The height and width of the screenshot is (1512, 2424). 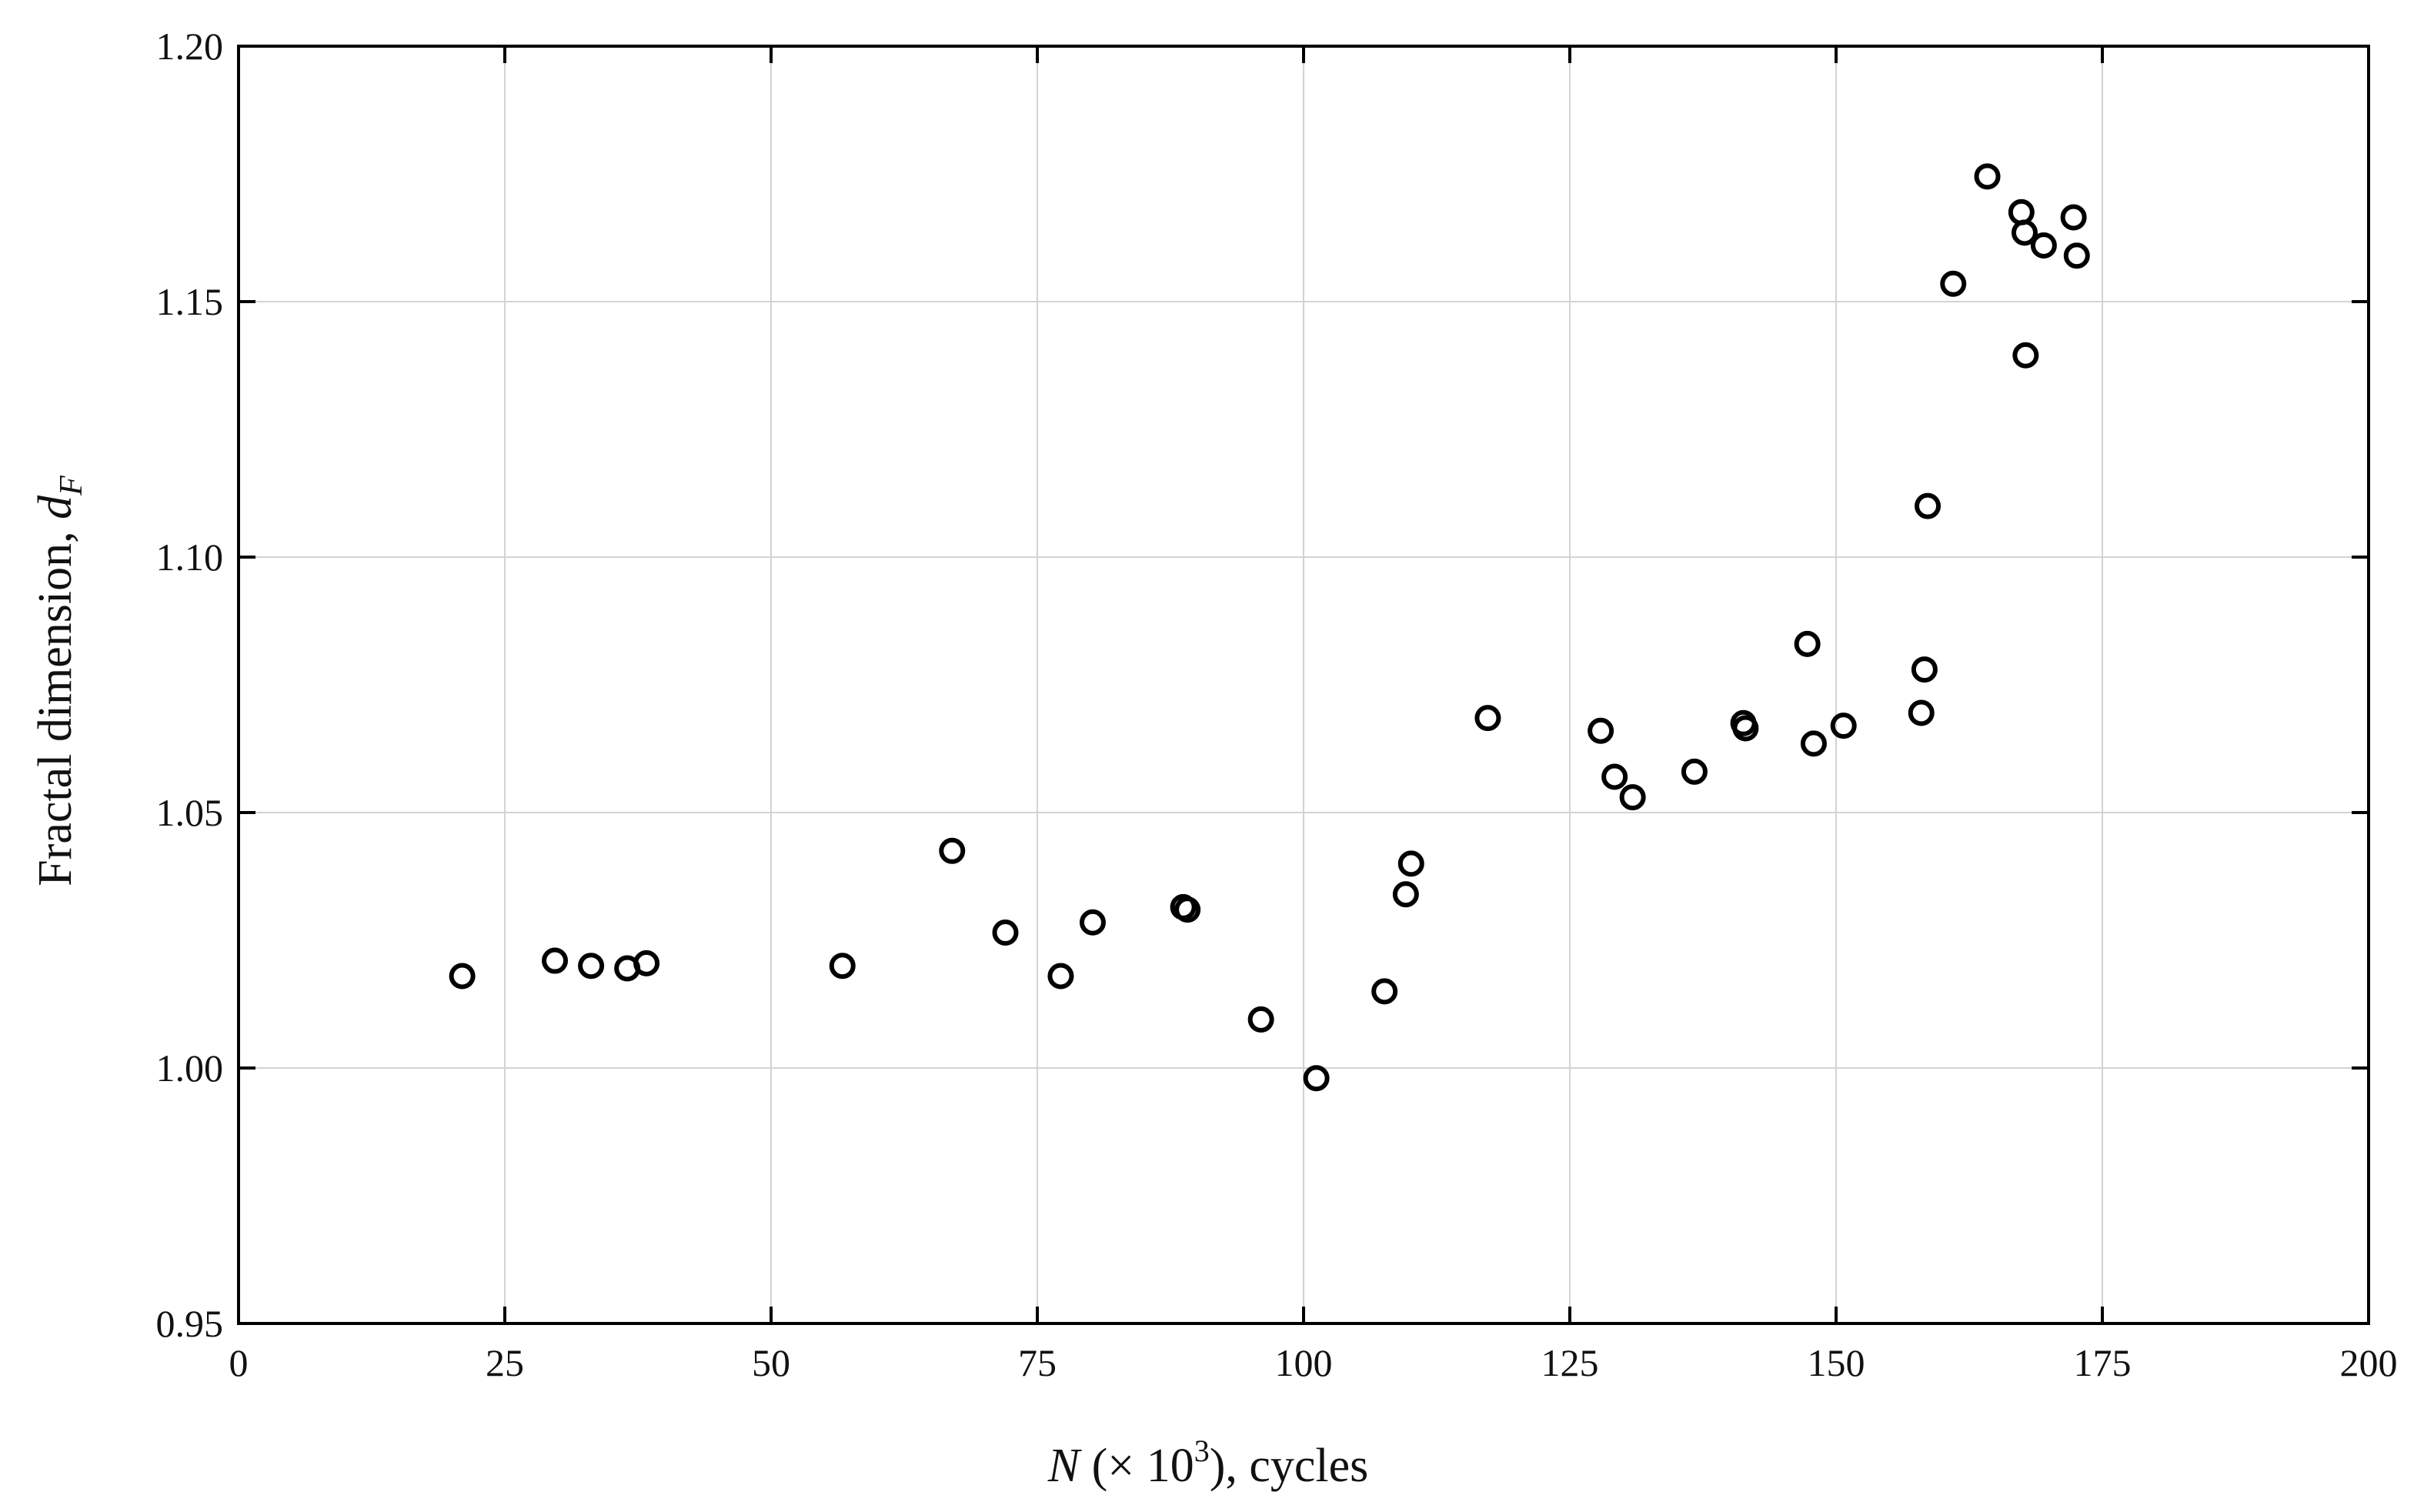 I want to click on x-axis-title-mid: (× 10, so click(x=1137, y=1466).